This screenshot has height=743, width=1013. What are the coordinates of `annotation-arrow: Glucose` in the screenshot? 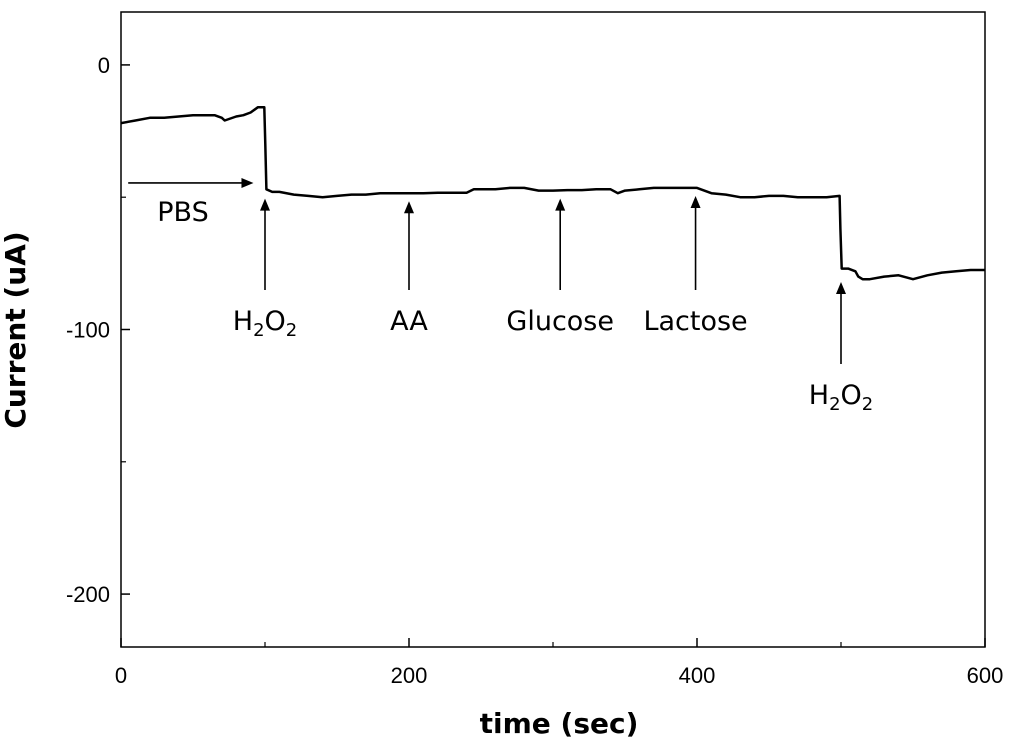 It's located at (560, 267).